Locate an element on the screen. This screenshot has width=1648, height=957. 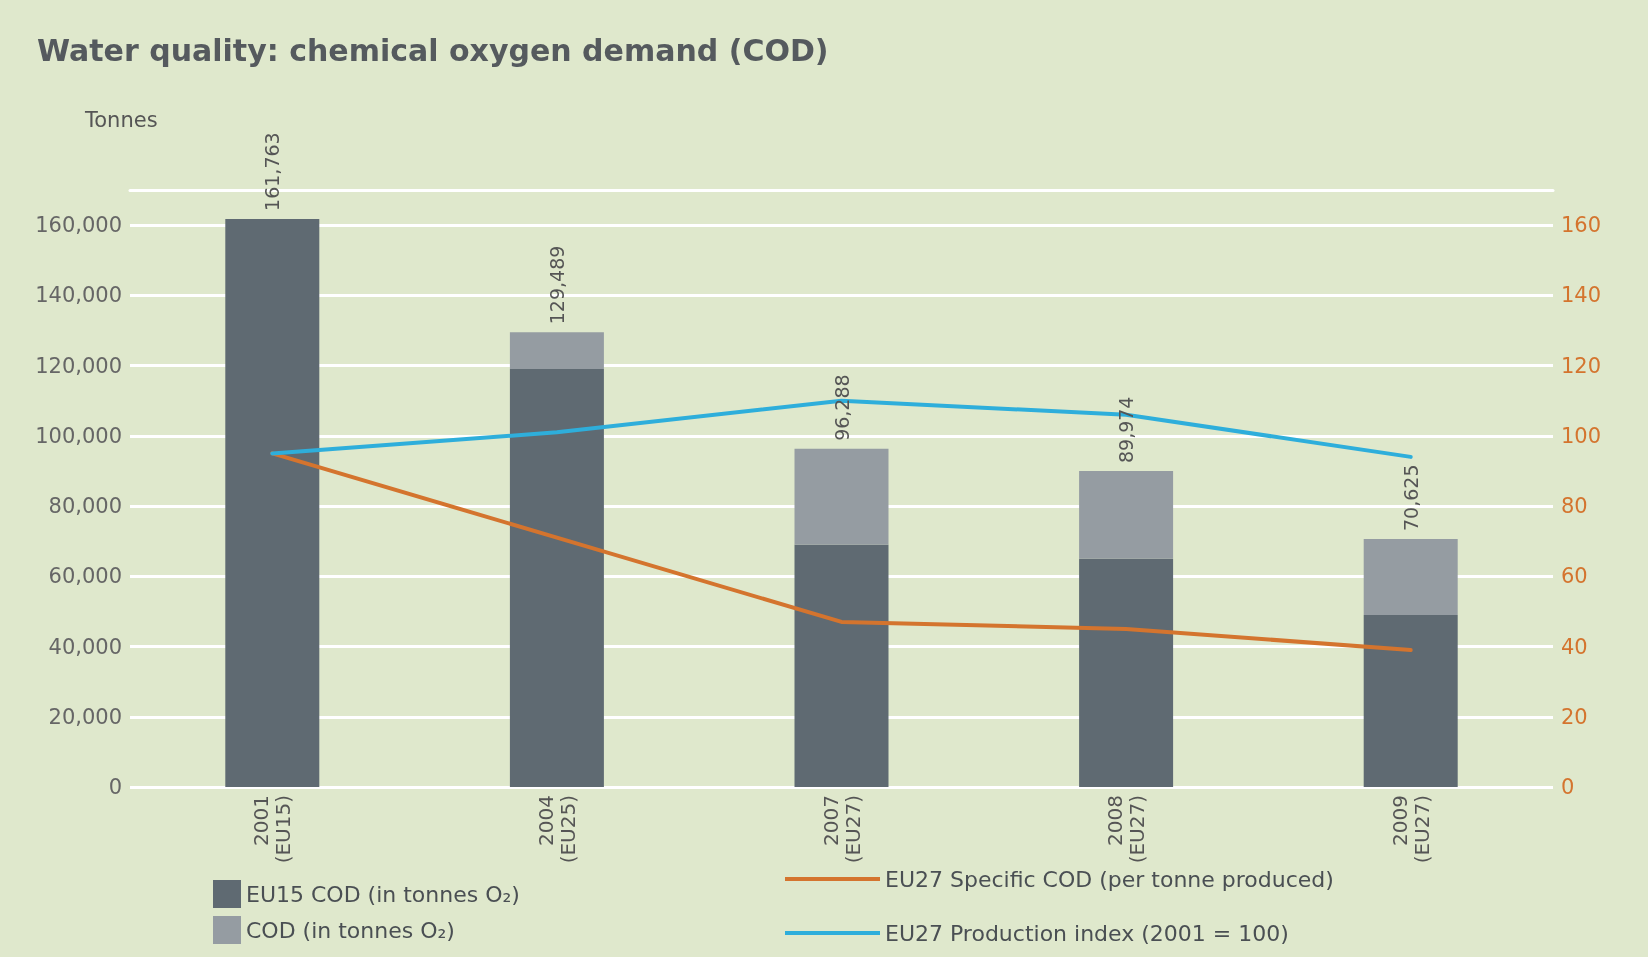
legend-label: EU15 COD (in tonnes O₂) is located at coordinates (383, 894).